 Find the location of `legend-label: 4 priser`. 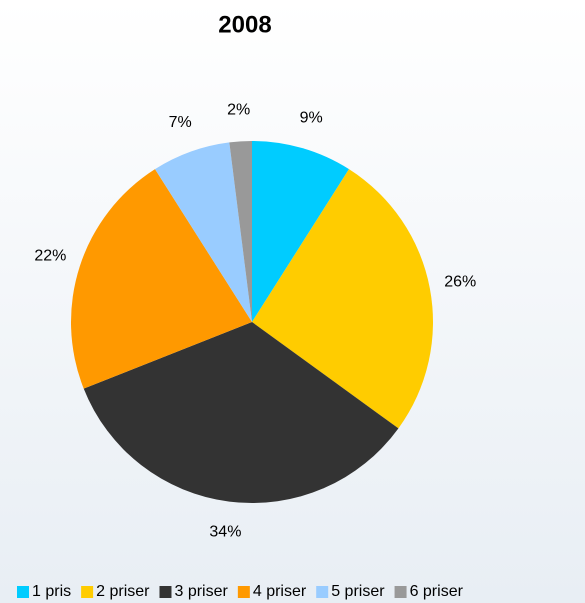

legend-label: 4 priser is located at coordinates (280, 591).